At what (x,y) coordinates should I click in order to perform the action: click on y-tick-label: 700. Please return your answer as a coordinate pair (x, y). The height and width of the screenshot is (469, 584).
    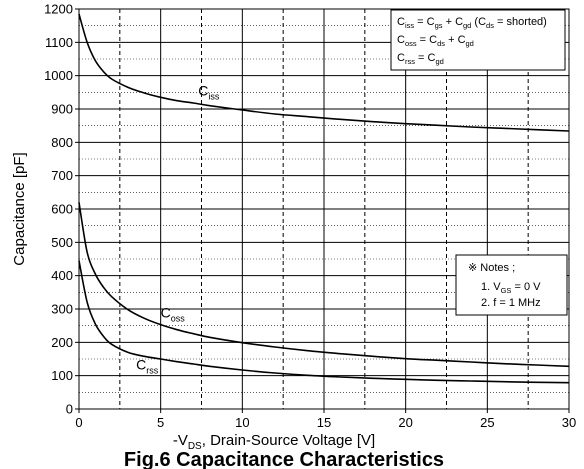
    Looking at the image, I should click on (62, 175).